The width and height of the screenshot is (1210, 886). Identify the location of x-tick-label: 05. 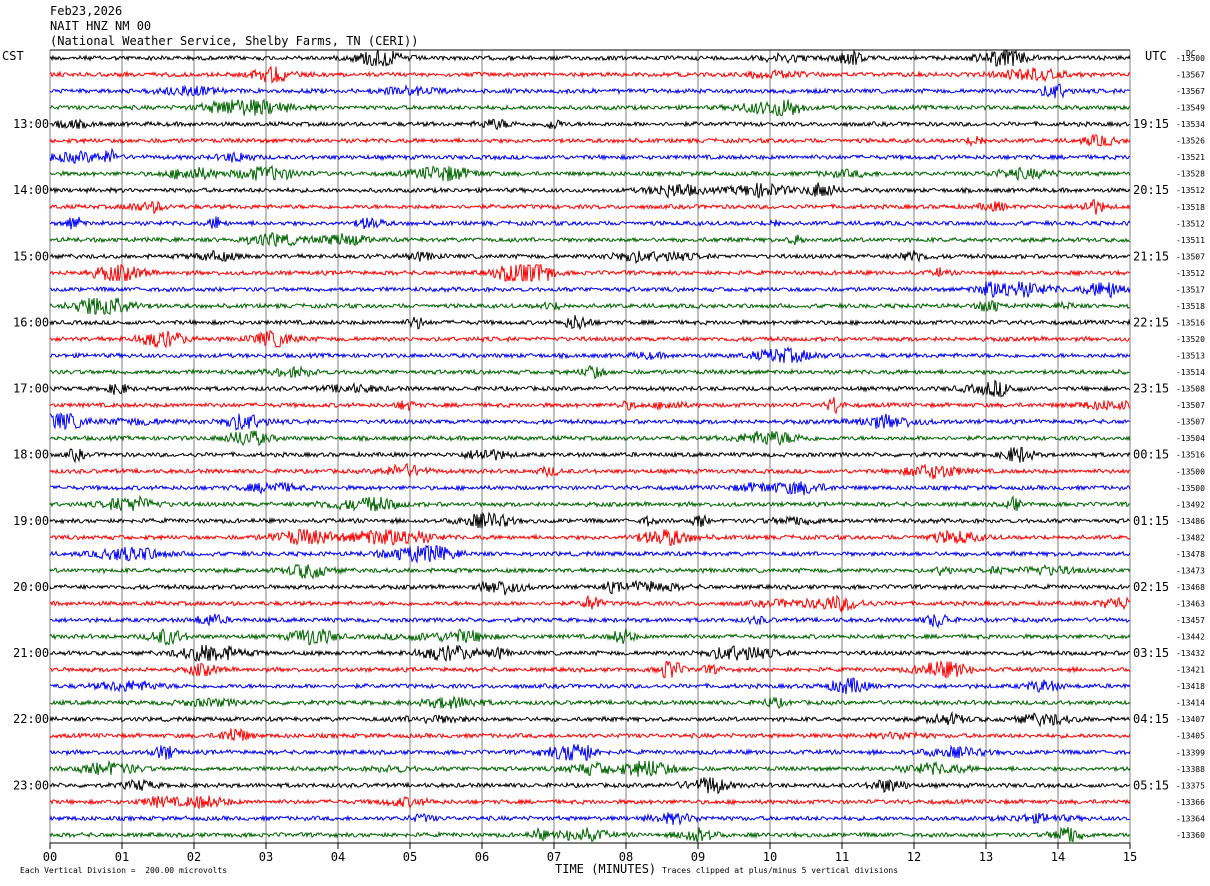
(410, 857).